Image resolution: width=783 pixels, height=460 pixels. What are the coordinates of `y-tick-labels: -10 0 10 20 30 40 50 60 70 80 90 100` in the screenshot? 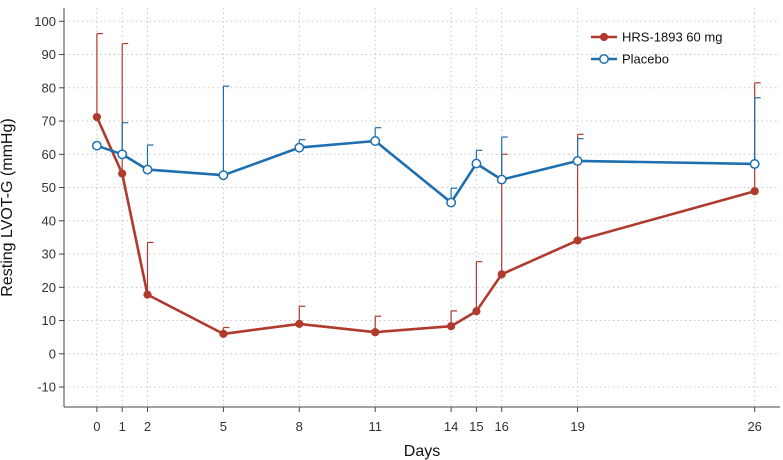 It's located at (45, 204).